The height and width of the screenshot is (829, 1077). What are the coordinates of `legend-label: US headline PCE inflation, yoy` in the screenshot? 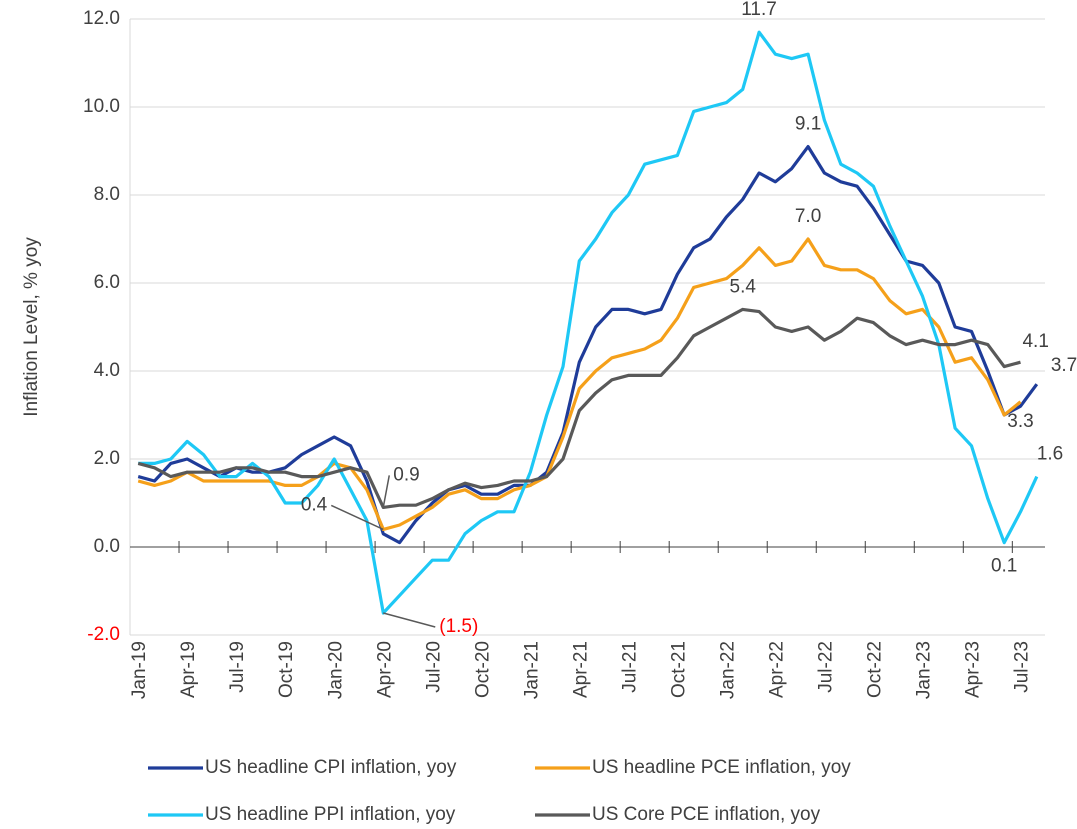 It's located at (721, 767).